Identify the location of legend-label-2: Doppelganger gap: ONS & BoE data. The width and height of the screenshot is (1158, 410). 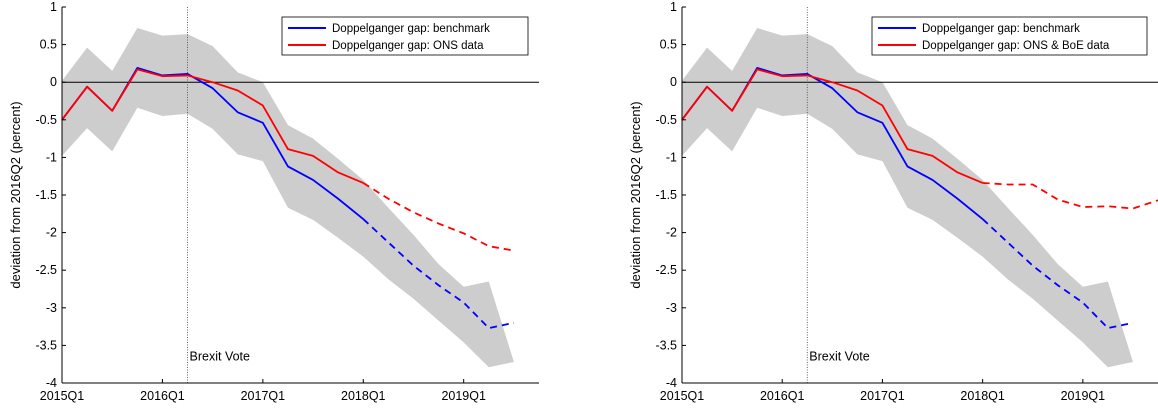
(1016, 46).